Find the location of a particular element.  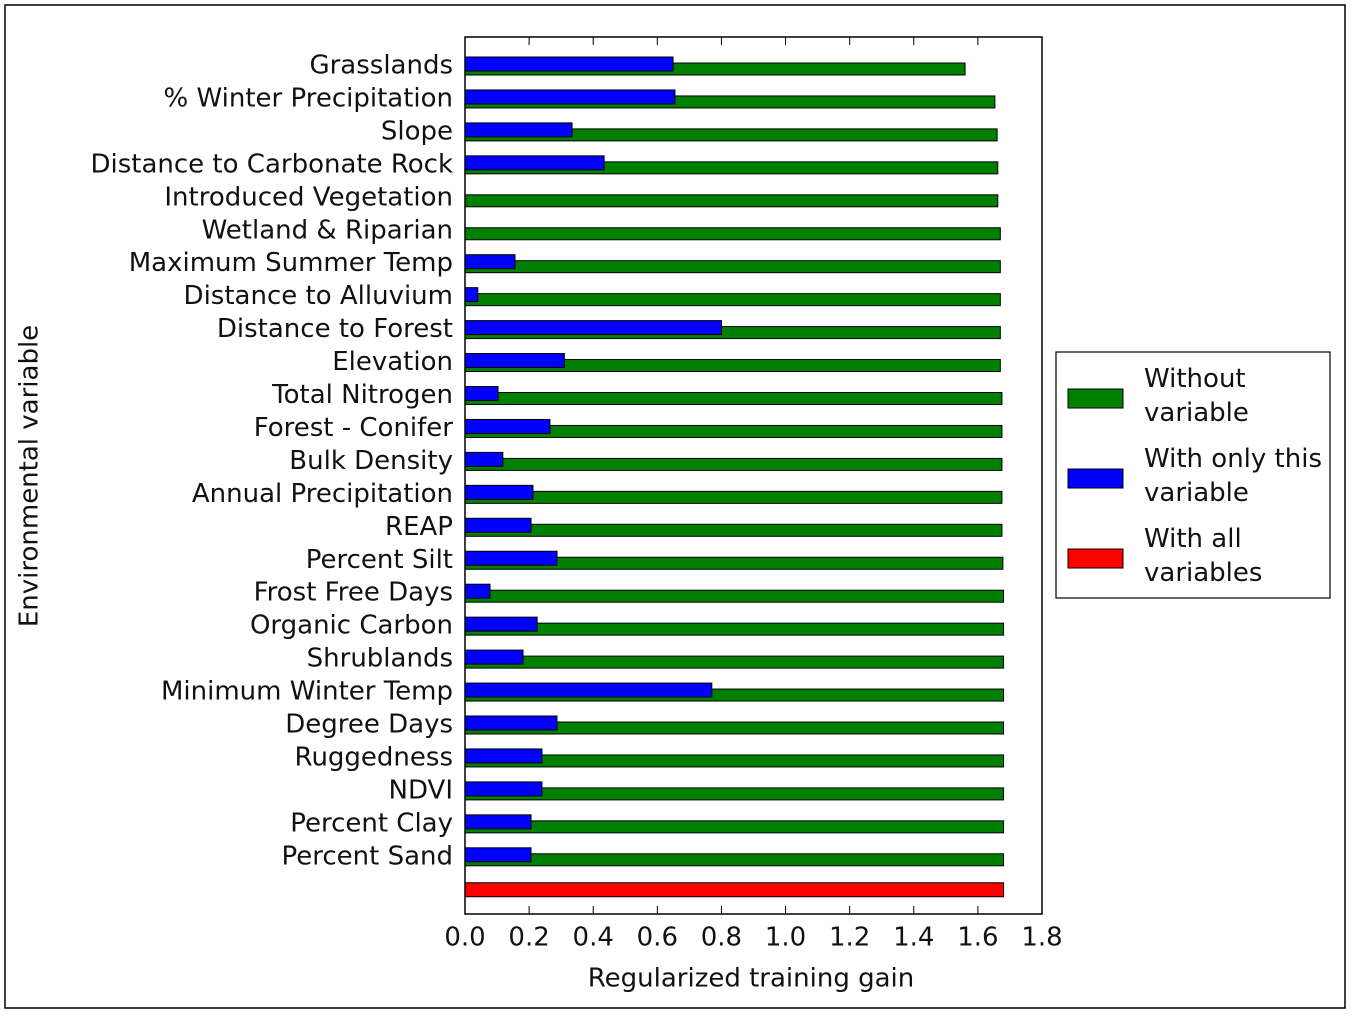

legend-entry: With only this variable is located at coordinates (1233, 476).